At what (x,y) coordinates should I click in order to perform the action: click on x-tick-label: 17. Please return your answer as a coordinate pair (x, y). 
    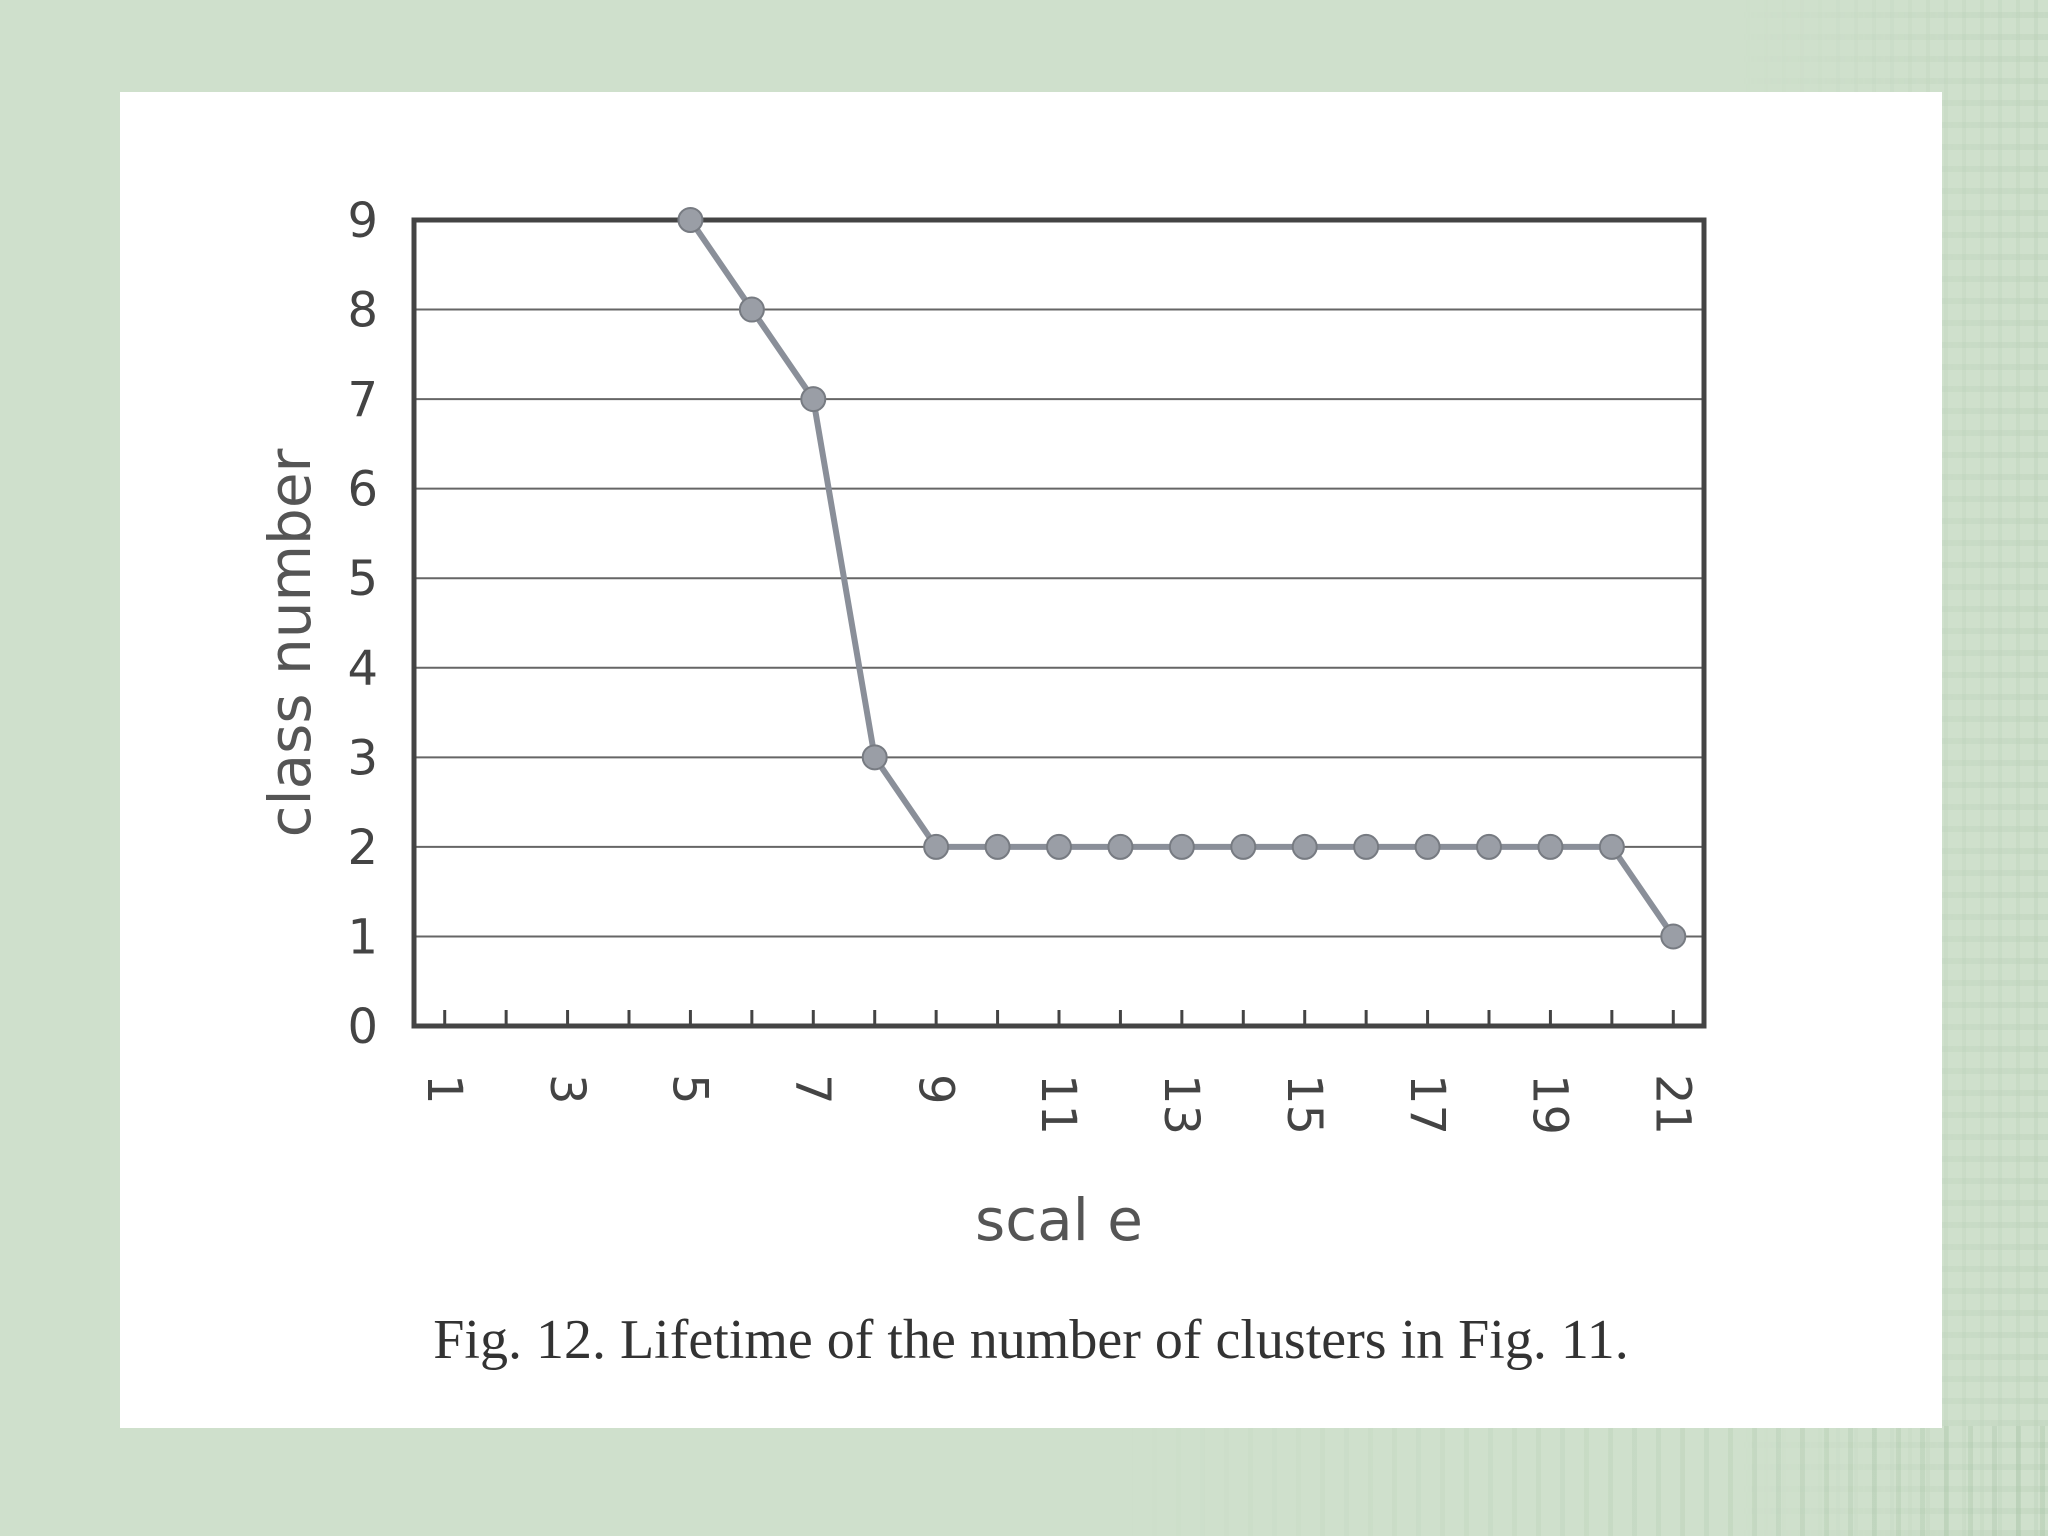
    Looking at the image, I should click on (1427, 1104).